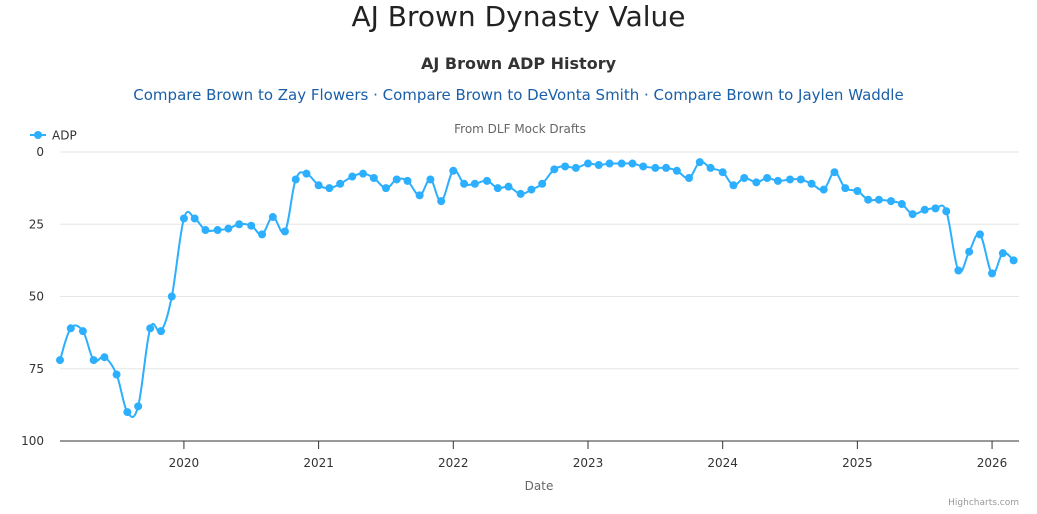  Describe the element at coordinates (64, 136) in the screenshot. I see `legend-label: ADP` at that location.